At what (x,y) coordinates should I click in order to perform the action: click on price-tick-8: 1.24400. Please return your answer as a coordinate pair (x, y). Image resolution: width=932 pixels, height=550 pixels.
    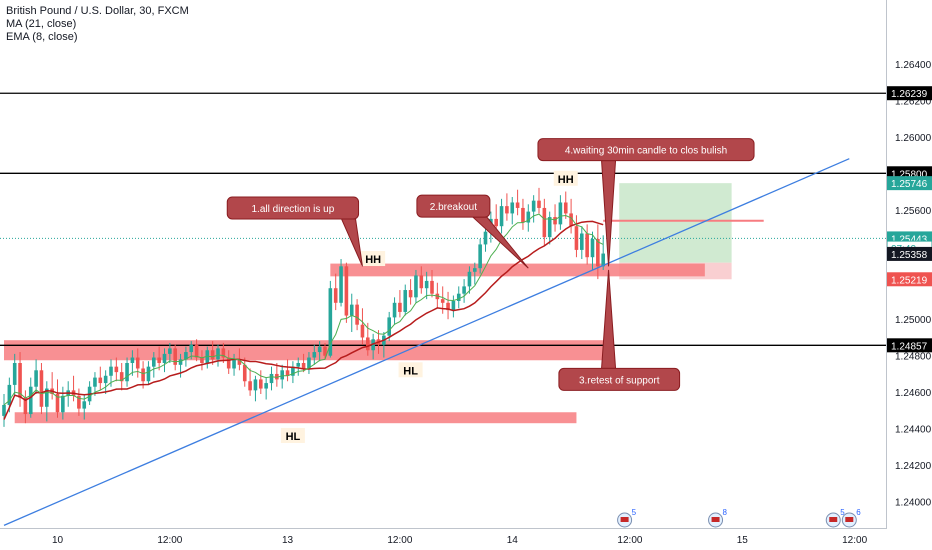
    Looking at the image, I should click on (913, 430).